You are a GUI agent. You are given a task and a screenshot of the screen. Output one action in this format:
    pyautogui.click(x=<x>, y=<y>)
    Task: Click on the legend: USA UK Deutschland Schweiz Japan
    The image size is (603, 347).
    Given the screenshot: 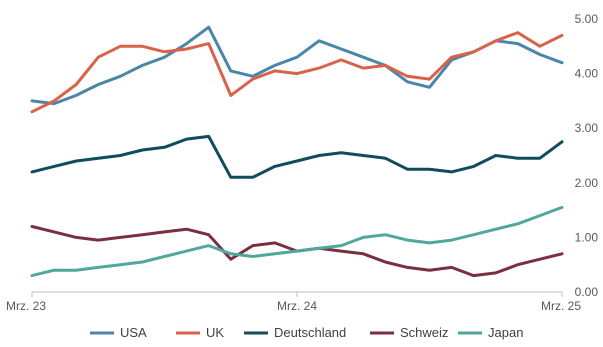 What is the action you would take?
    pyautogui.click(x=306, y=332)
    